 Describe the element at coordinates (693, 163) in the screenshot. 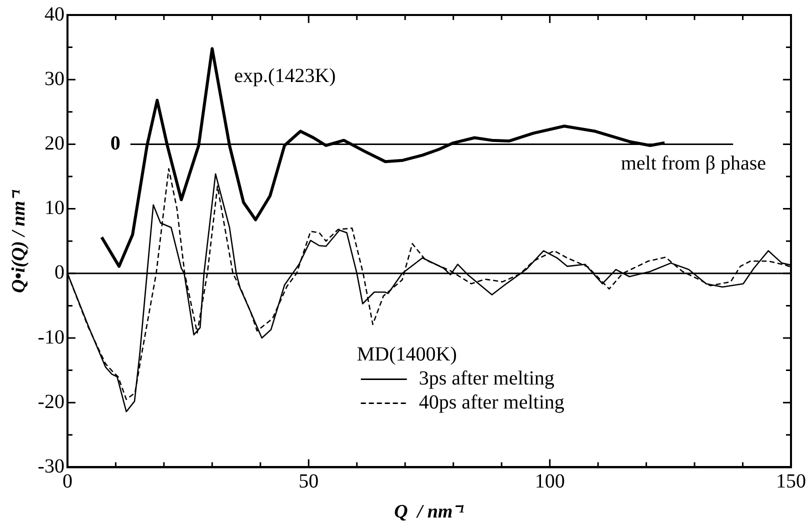

I see `annotation: melt from β phase` at that location.